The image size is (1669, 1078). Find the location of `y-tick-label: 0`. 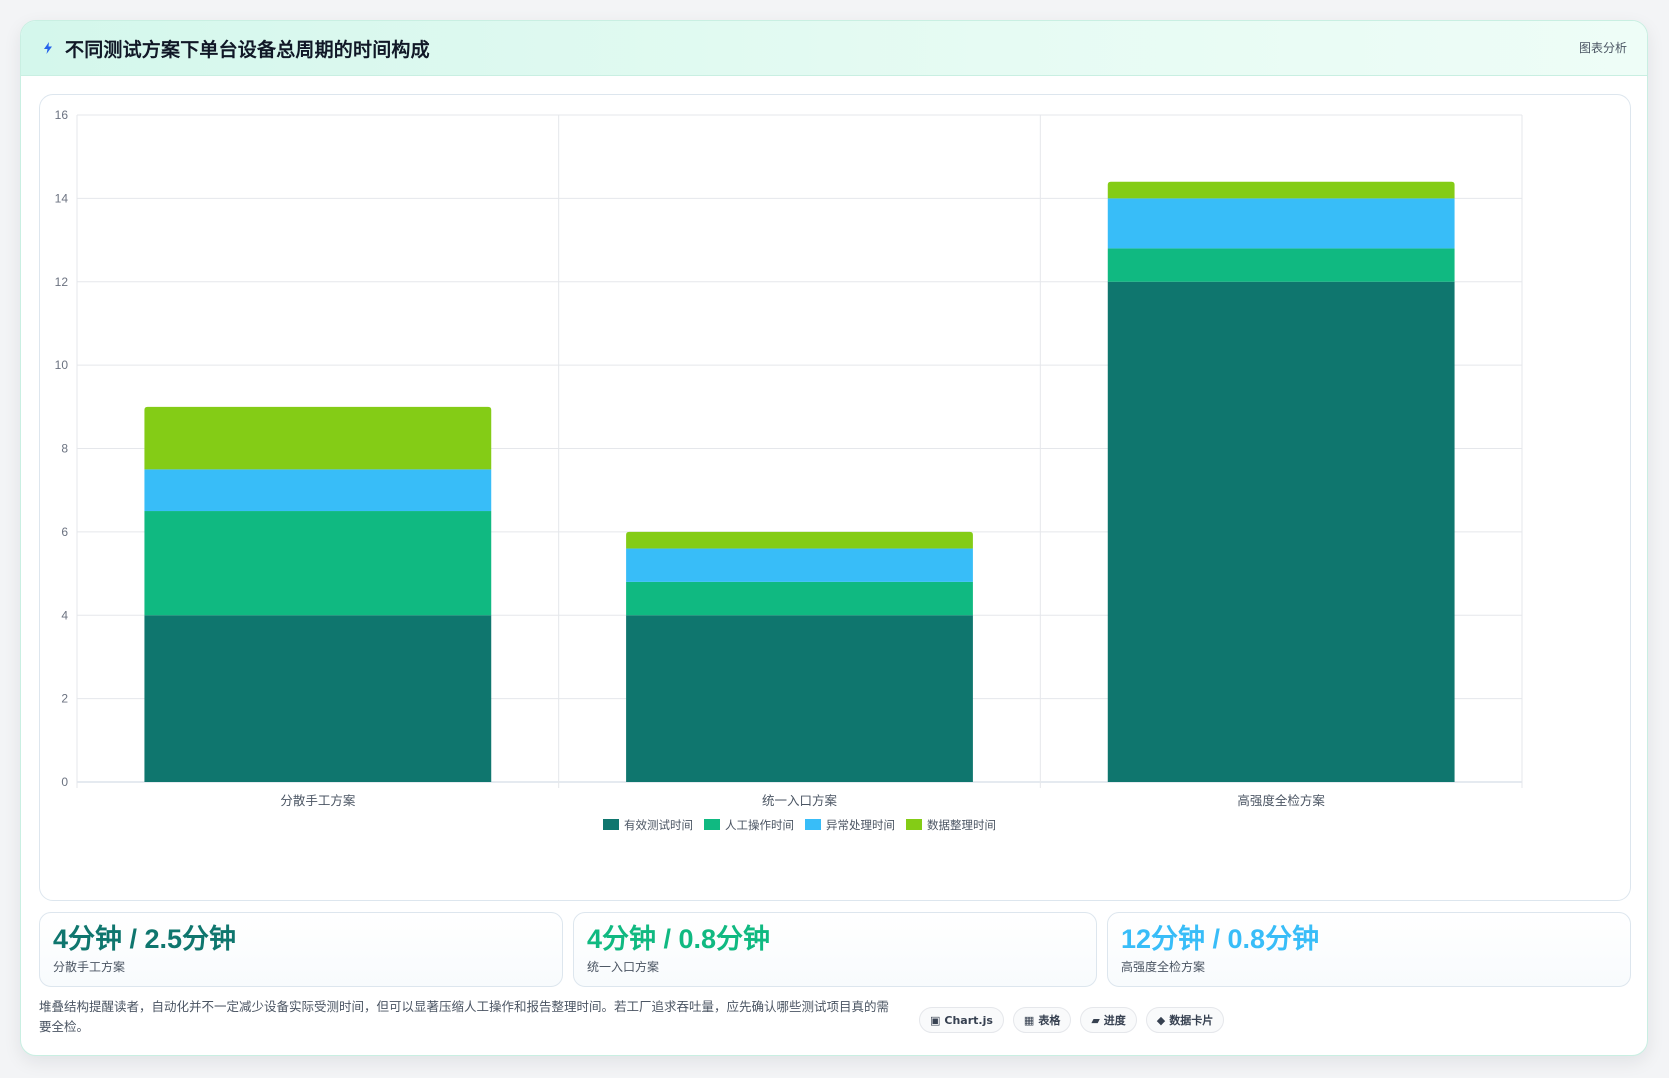

y-tick-label: 0 is located at coordinates (64, 782).